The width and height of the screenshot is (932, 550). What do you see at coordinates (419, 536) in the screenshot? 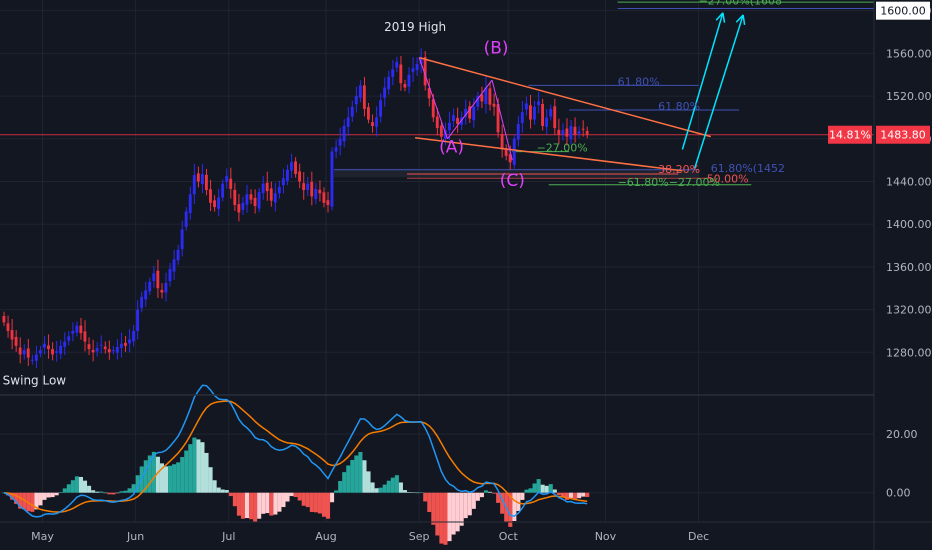
I see `month-tick-label: Sep` at bounding box center [419, 536].